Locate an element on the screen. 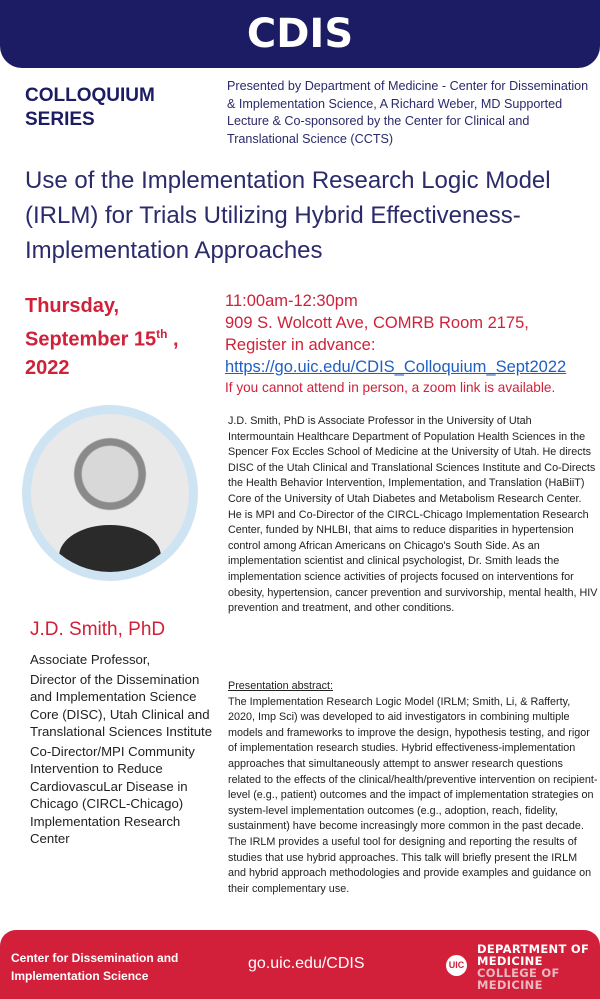 The image size is (600, 999). college-line: COLLEGE OF is located at coordinates (518, 973).